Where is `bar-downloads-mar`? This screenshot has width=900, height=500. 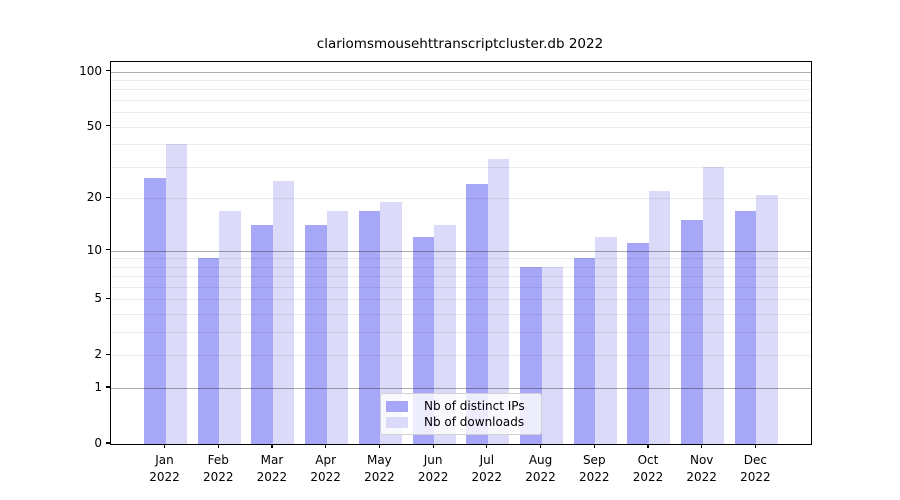 bar-downloads-mar is located at coordinates (283, 312).